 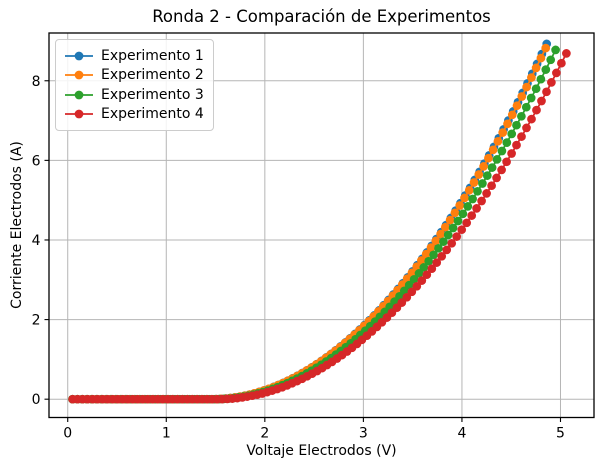 I want to click on legend-entry-experimento-4: Experimento 4, so click(x=134, y=115).